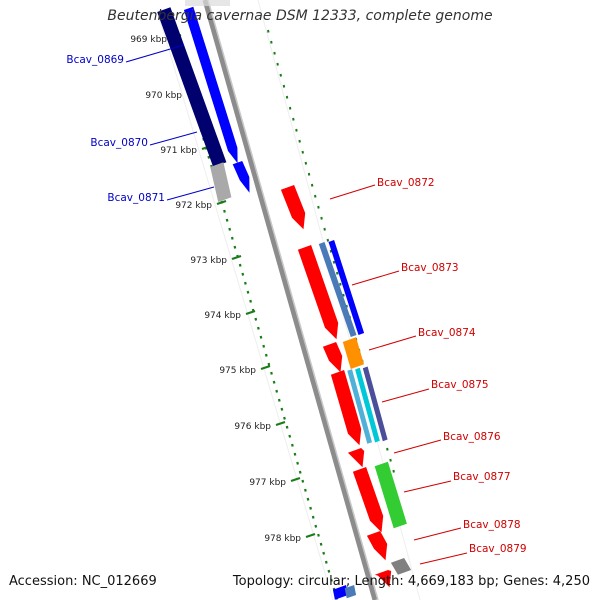 The height and width of the screenshot is (600, 600). What do you see at coordinates (359, 406) in the screenshot?
I see `gene-bar-bcav-0875-cyan` at bounding box center [359, 406].